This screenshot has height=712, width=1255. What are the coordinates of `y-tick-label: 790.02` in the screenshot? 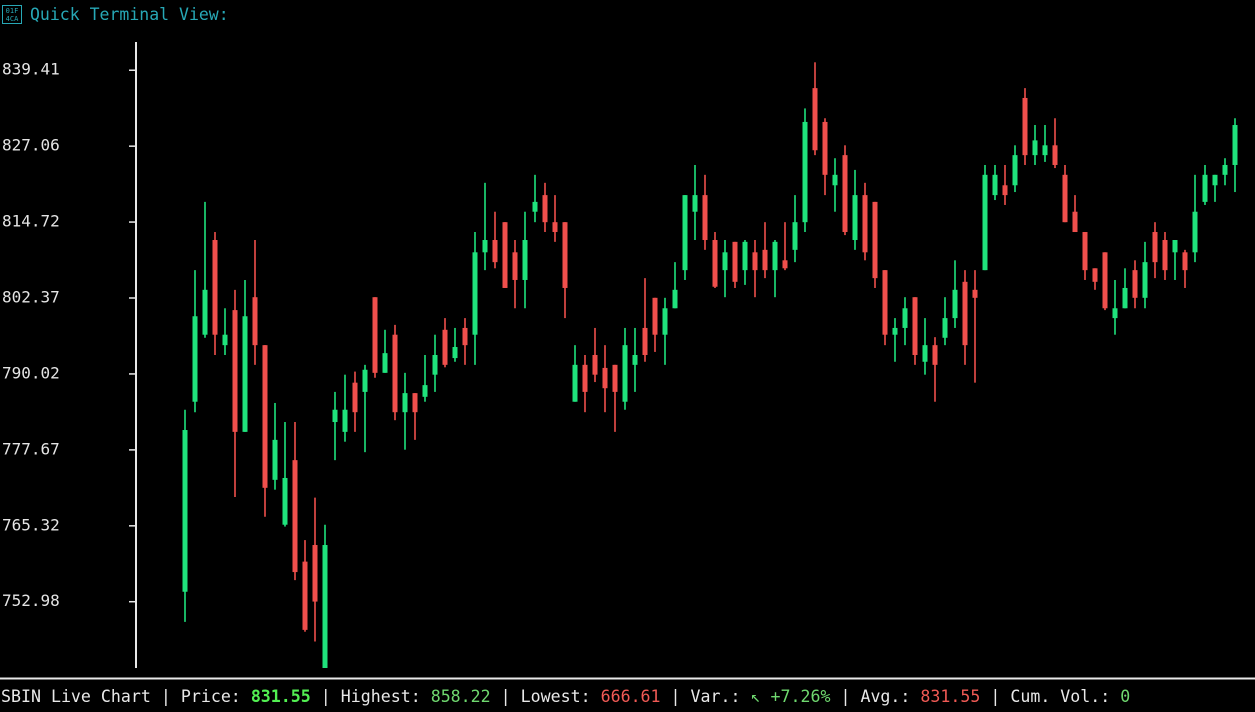 It's located at (31, 372).